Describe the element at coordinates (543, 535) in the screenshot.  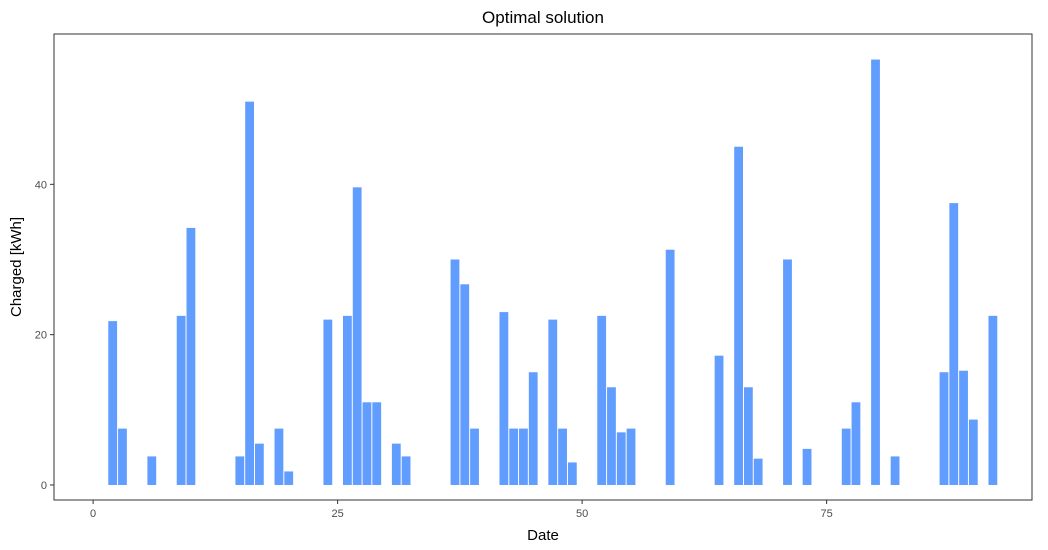
I see `x-axis-title: Date` at that location.